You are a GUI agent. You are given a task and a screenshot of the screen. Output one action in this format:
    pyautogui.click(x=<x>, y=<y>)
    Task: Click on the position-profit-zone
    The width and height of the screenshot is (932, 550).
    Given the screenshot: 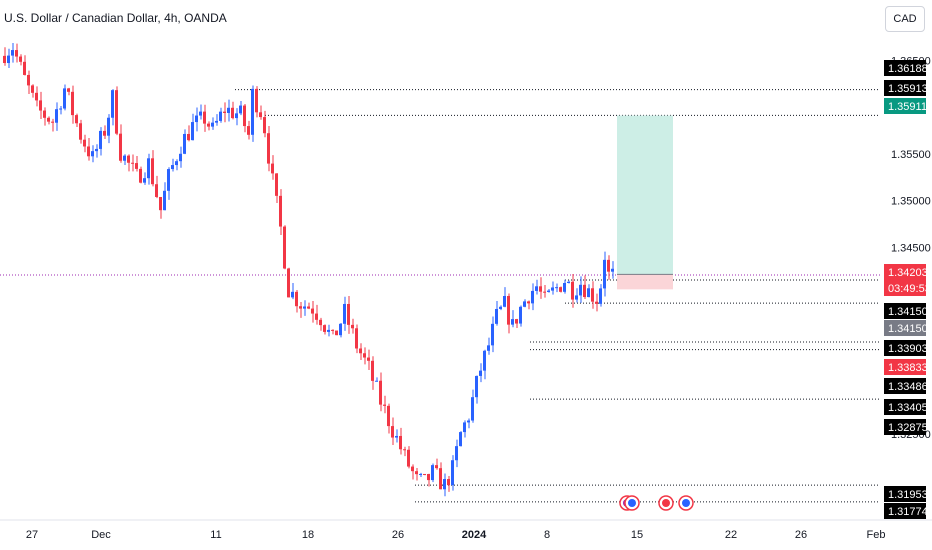 What is the action you would take?
    pyautogui.click(x=645, y=195)
    